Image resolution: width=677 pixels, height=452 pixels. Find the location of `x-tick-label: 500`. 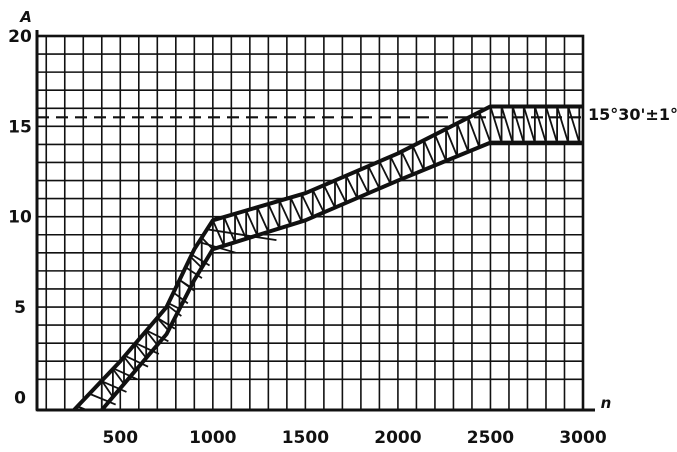

x-tick-label: 500 is located at coordinates (121, 438).